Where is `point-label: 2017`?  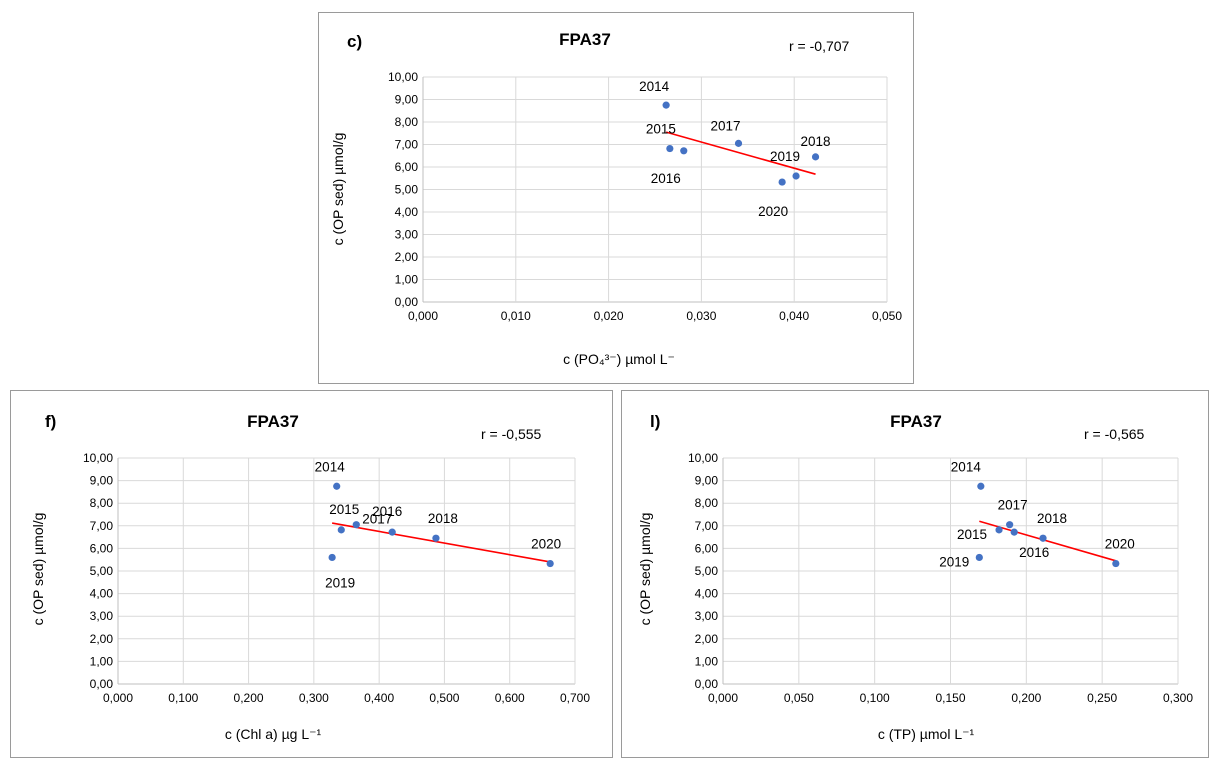
point-label: 2017 is located at coordinates (377, 519).